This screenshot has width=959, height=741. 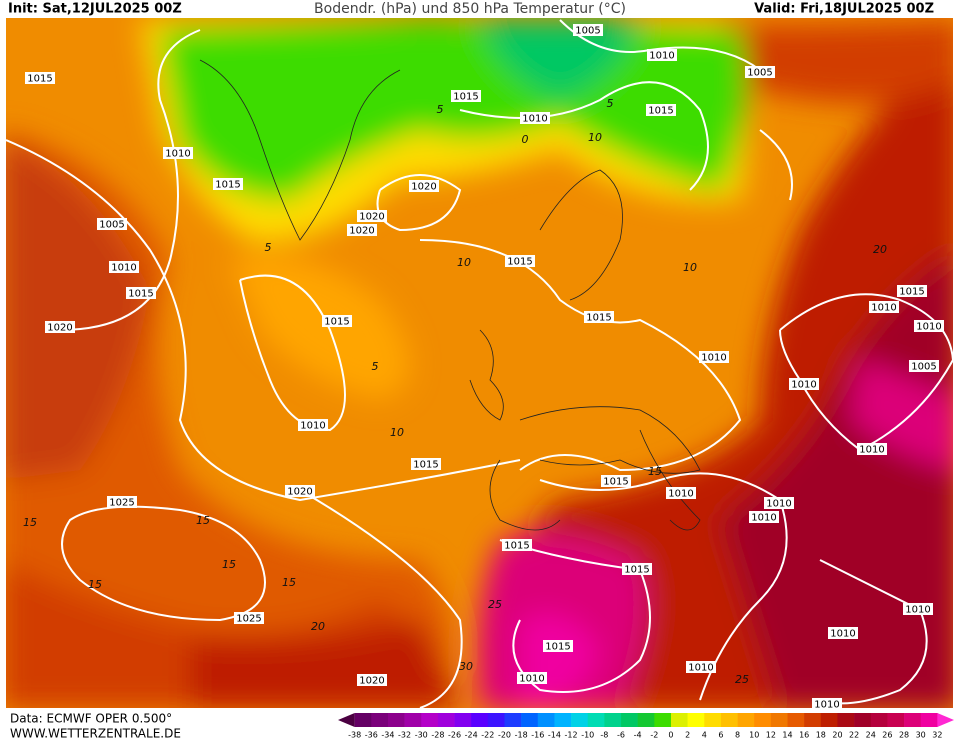 I want to click on colorbar-label: 0, so click(x=670, y=735).